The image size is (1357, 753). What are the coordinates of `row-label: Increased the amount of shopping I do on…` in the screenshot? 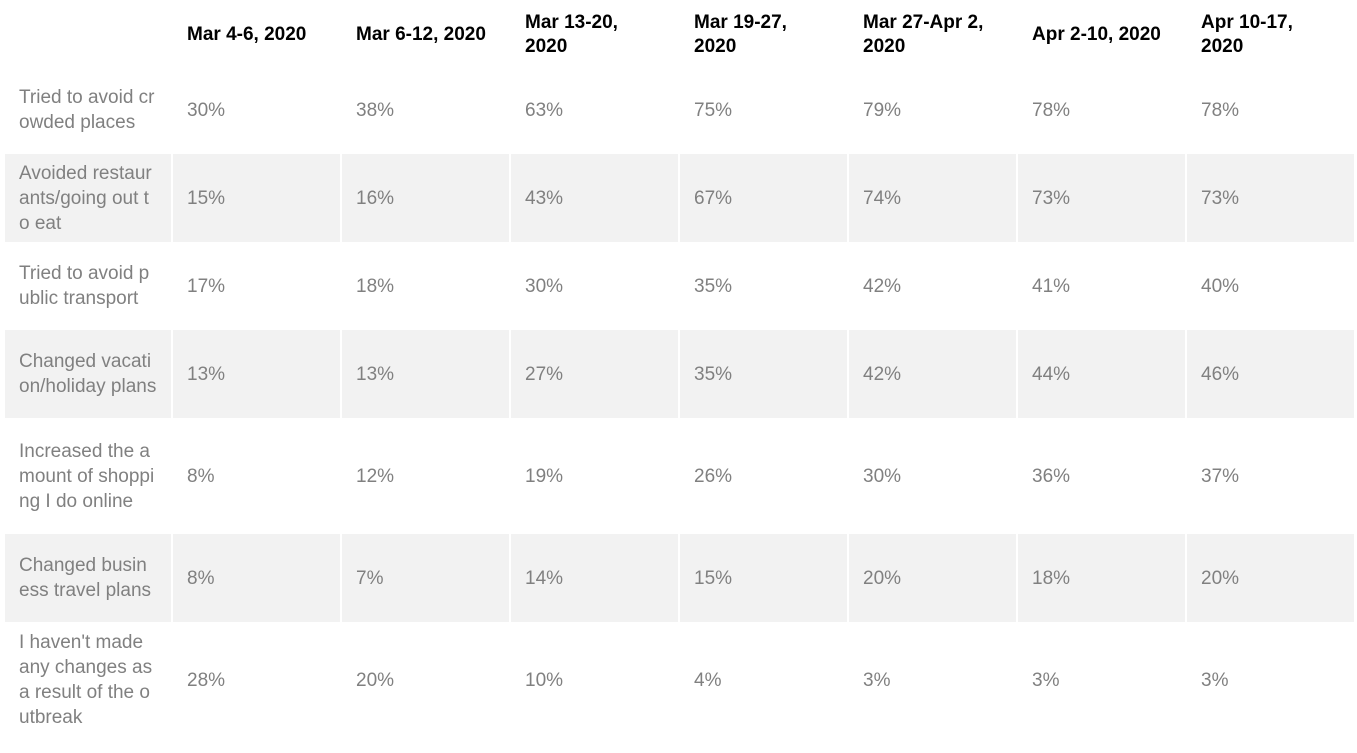 It's located at (88, 476).